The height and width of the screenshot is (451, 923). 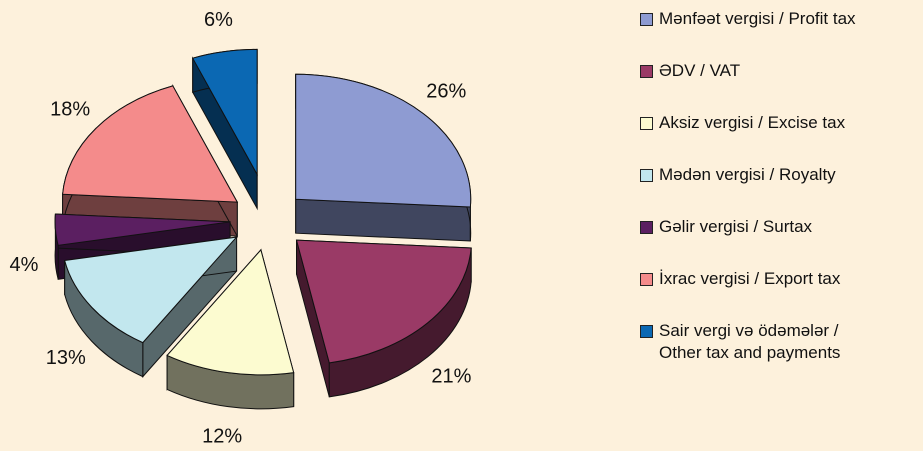 What do you see at coordinates (66, 358) in the screenshot?
I see `data-label: 13%` at bounding box center [66, 358].